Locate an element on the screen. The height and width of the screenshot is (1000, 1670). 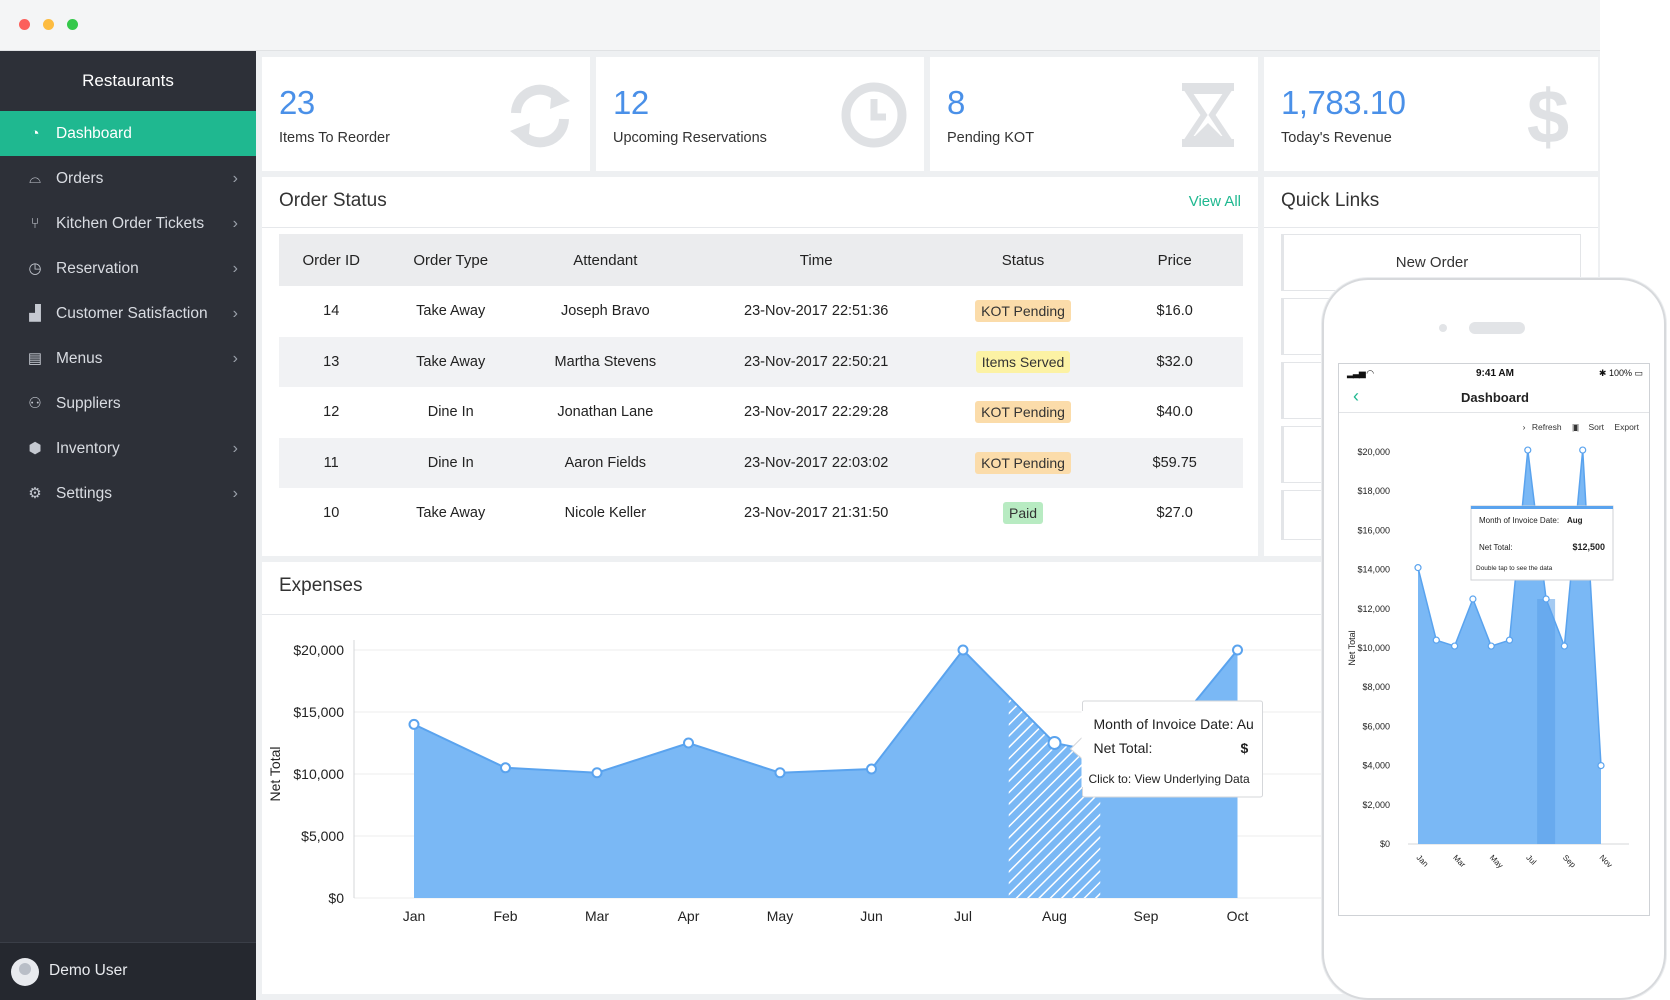
cell-id: 14 is located at coordinates (331, 311).